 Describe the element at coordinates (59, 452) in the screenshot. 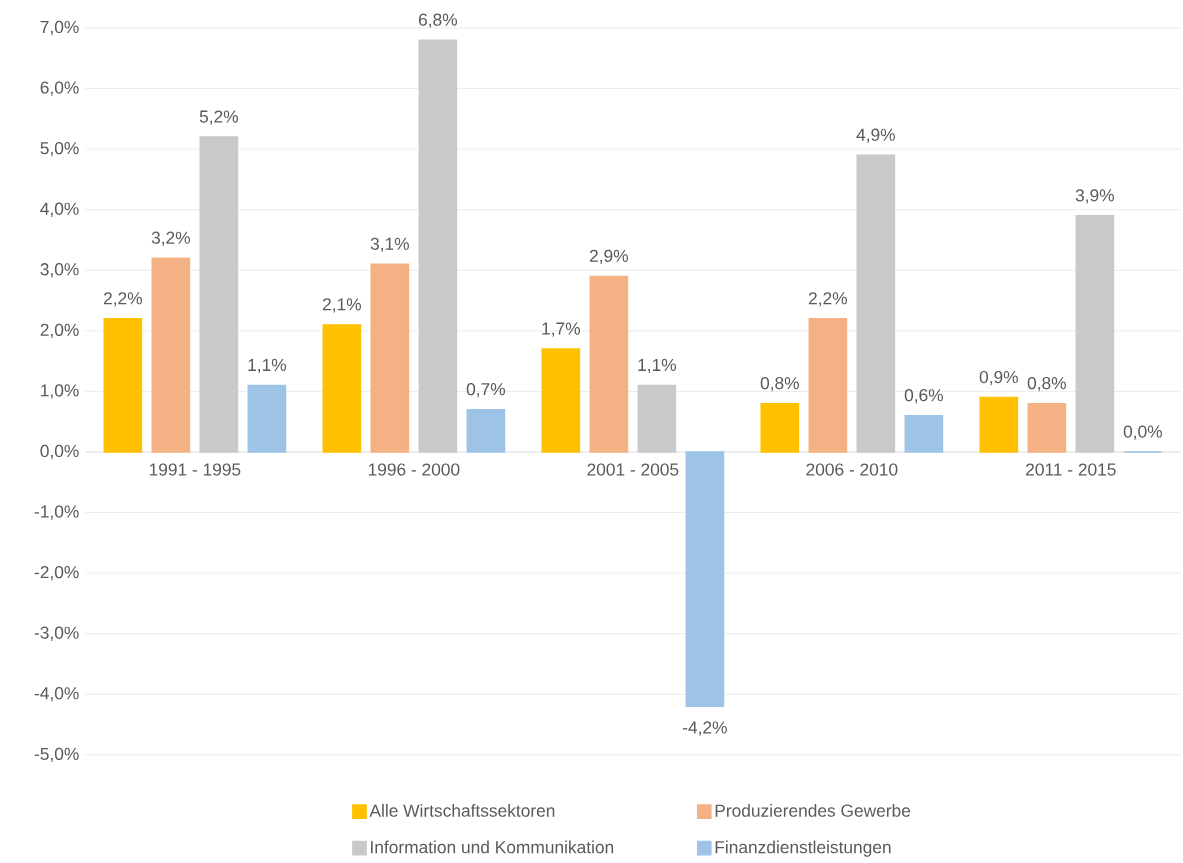

I see `y-tick-label: 0,0%` at that location.